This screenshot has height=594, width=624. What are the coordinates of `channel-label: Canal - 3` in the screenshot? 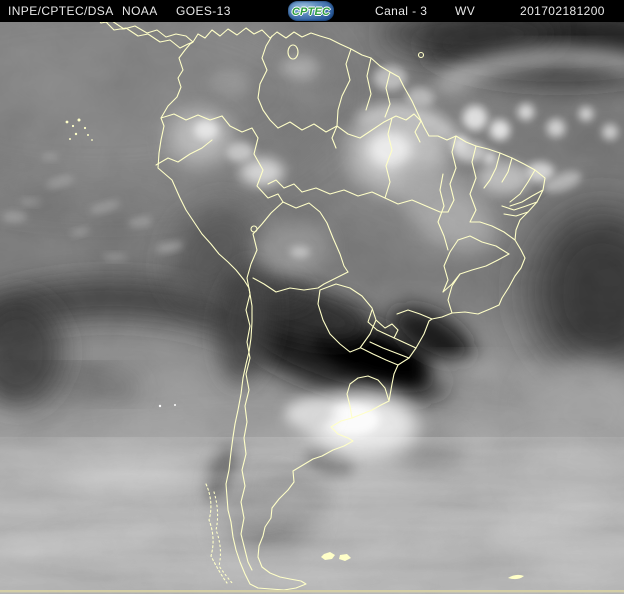 It's located at (401, 11).